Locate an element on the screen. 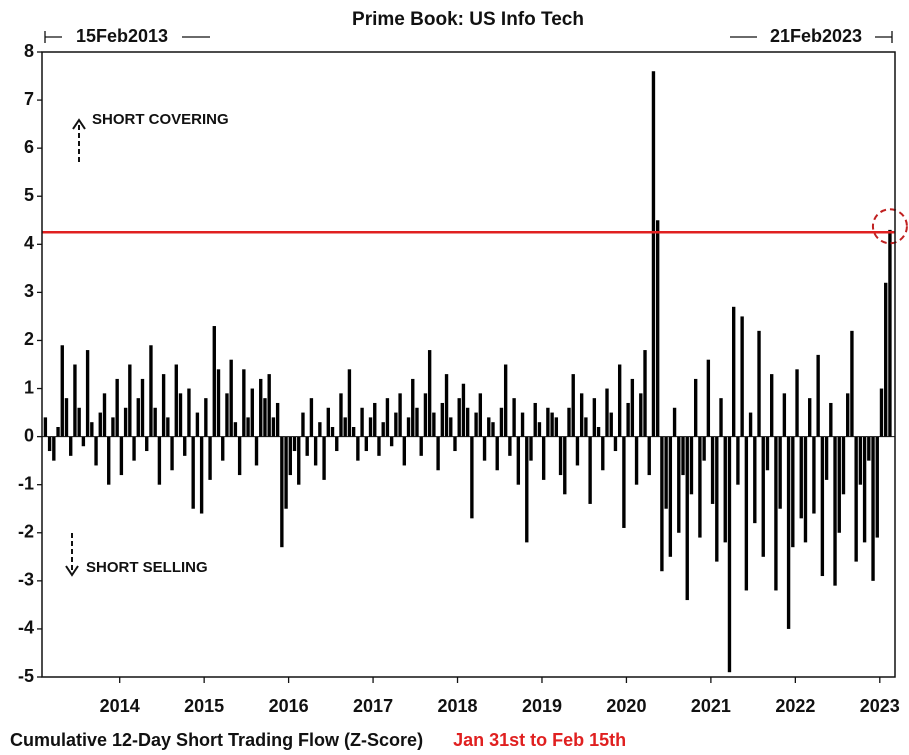  highlight-circle is located at coordinates (889, 226).